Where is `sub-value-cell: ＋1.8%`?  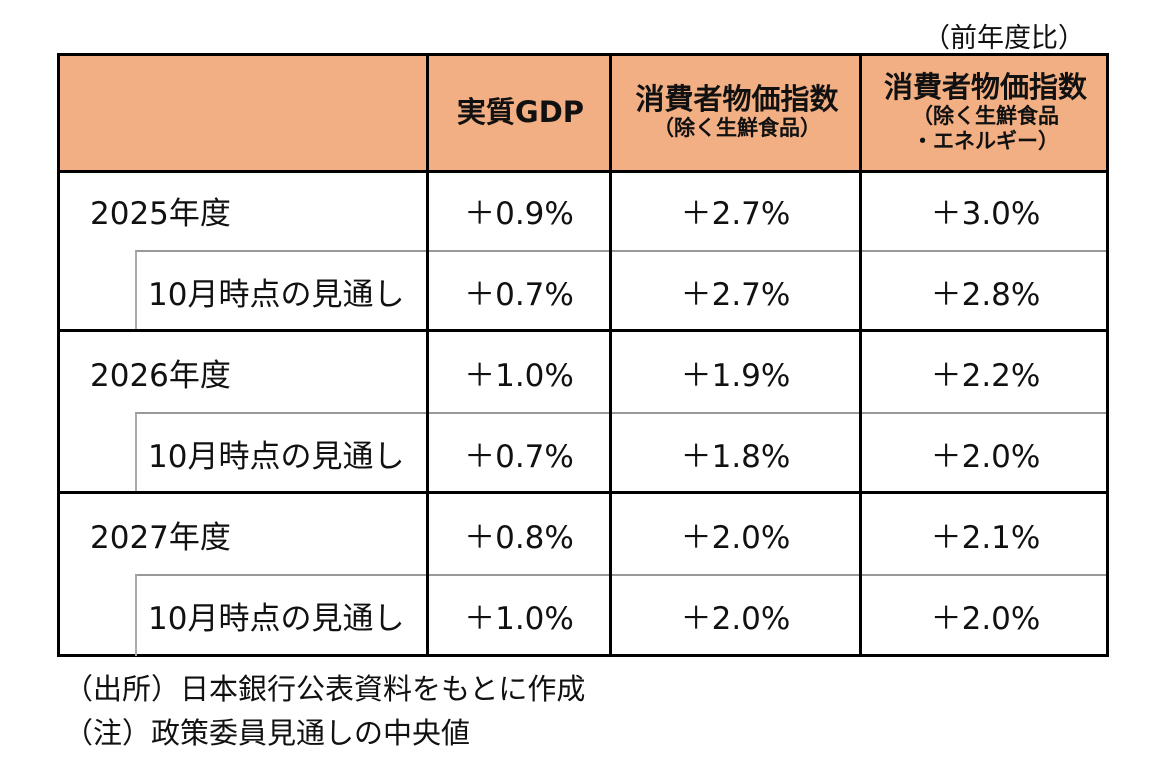
sub-value-cell: ＋1.8% is located at coordinates (735, 457).